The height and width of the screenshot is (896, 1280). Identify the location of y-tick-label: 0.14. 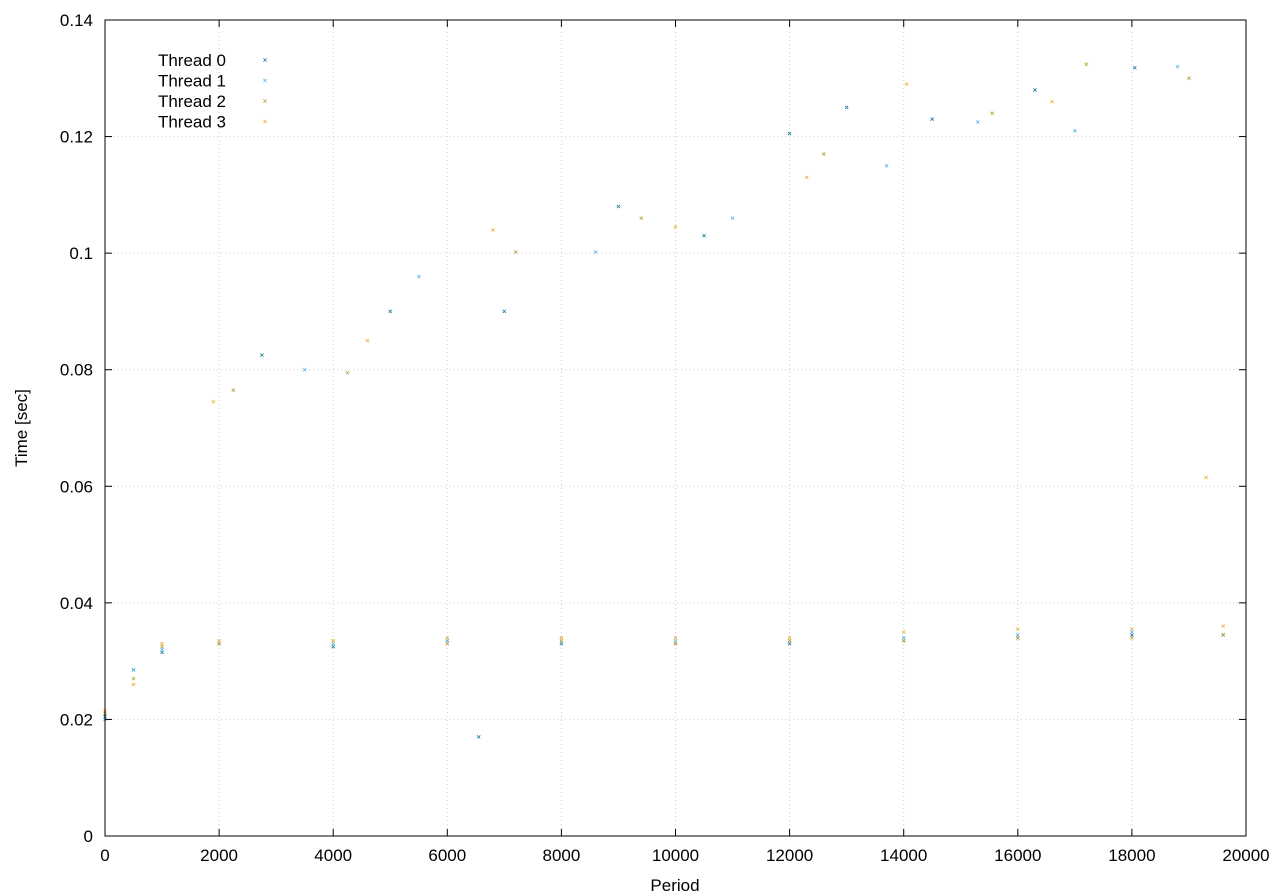
(76, 20).